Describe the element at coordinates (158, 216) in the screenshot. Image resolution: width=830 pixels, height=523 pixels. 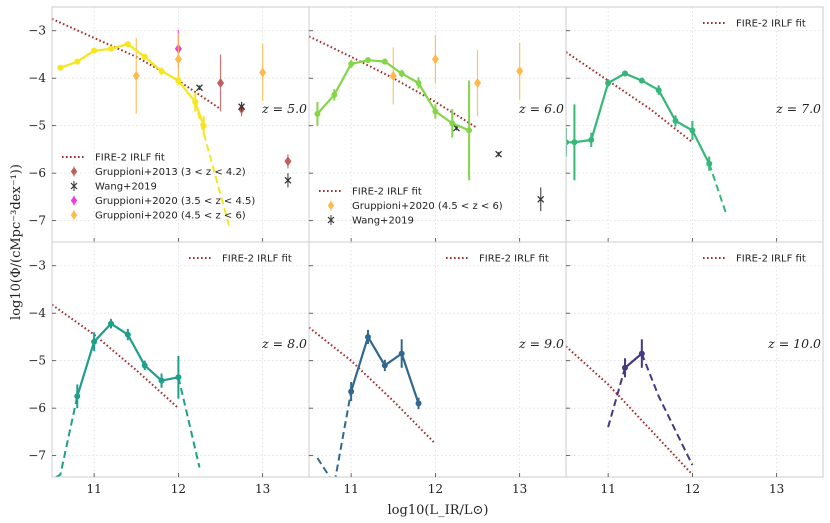
I see `legend-entry: Gruppioni+2020 (4.5 < z < 6)` at that location.